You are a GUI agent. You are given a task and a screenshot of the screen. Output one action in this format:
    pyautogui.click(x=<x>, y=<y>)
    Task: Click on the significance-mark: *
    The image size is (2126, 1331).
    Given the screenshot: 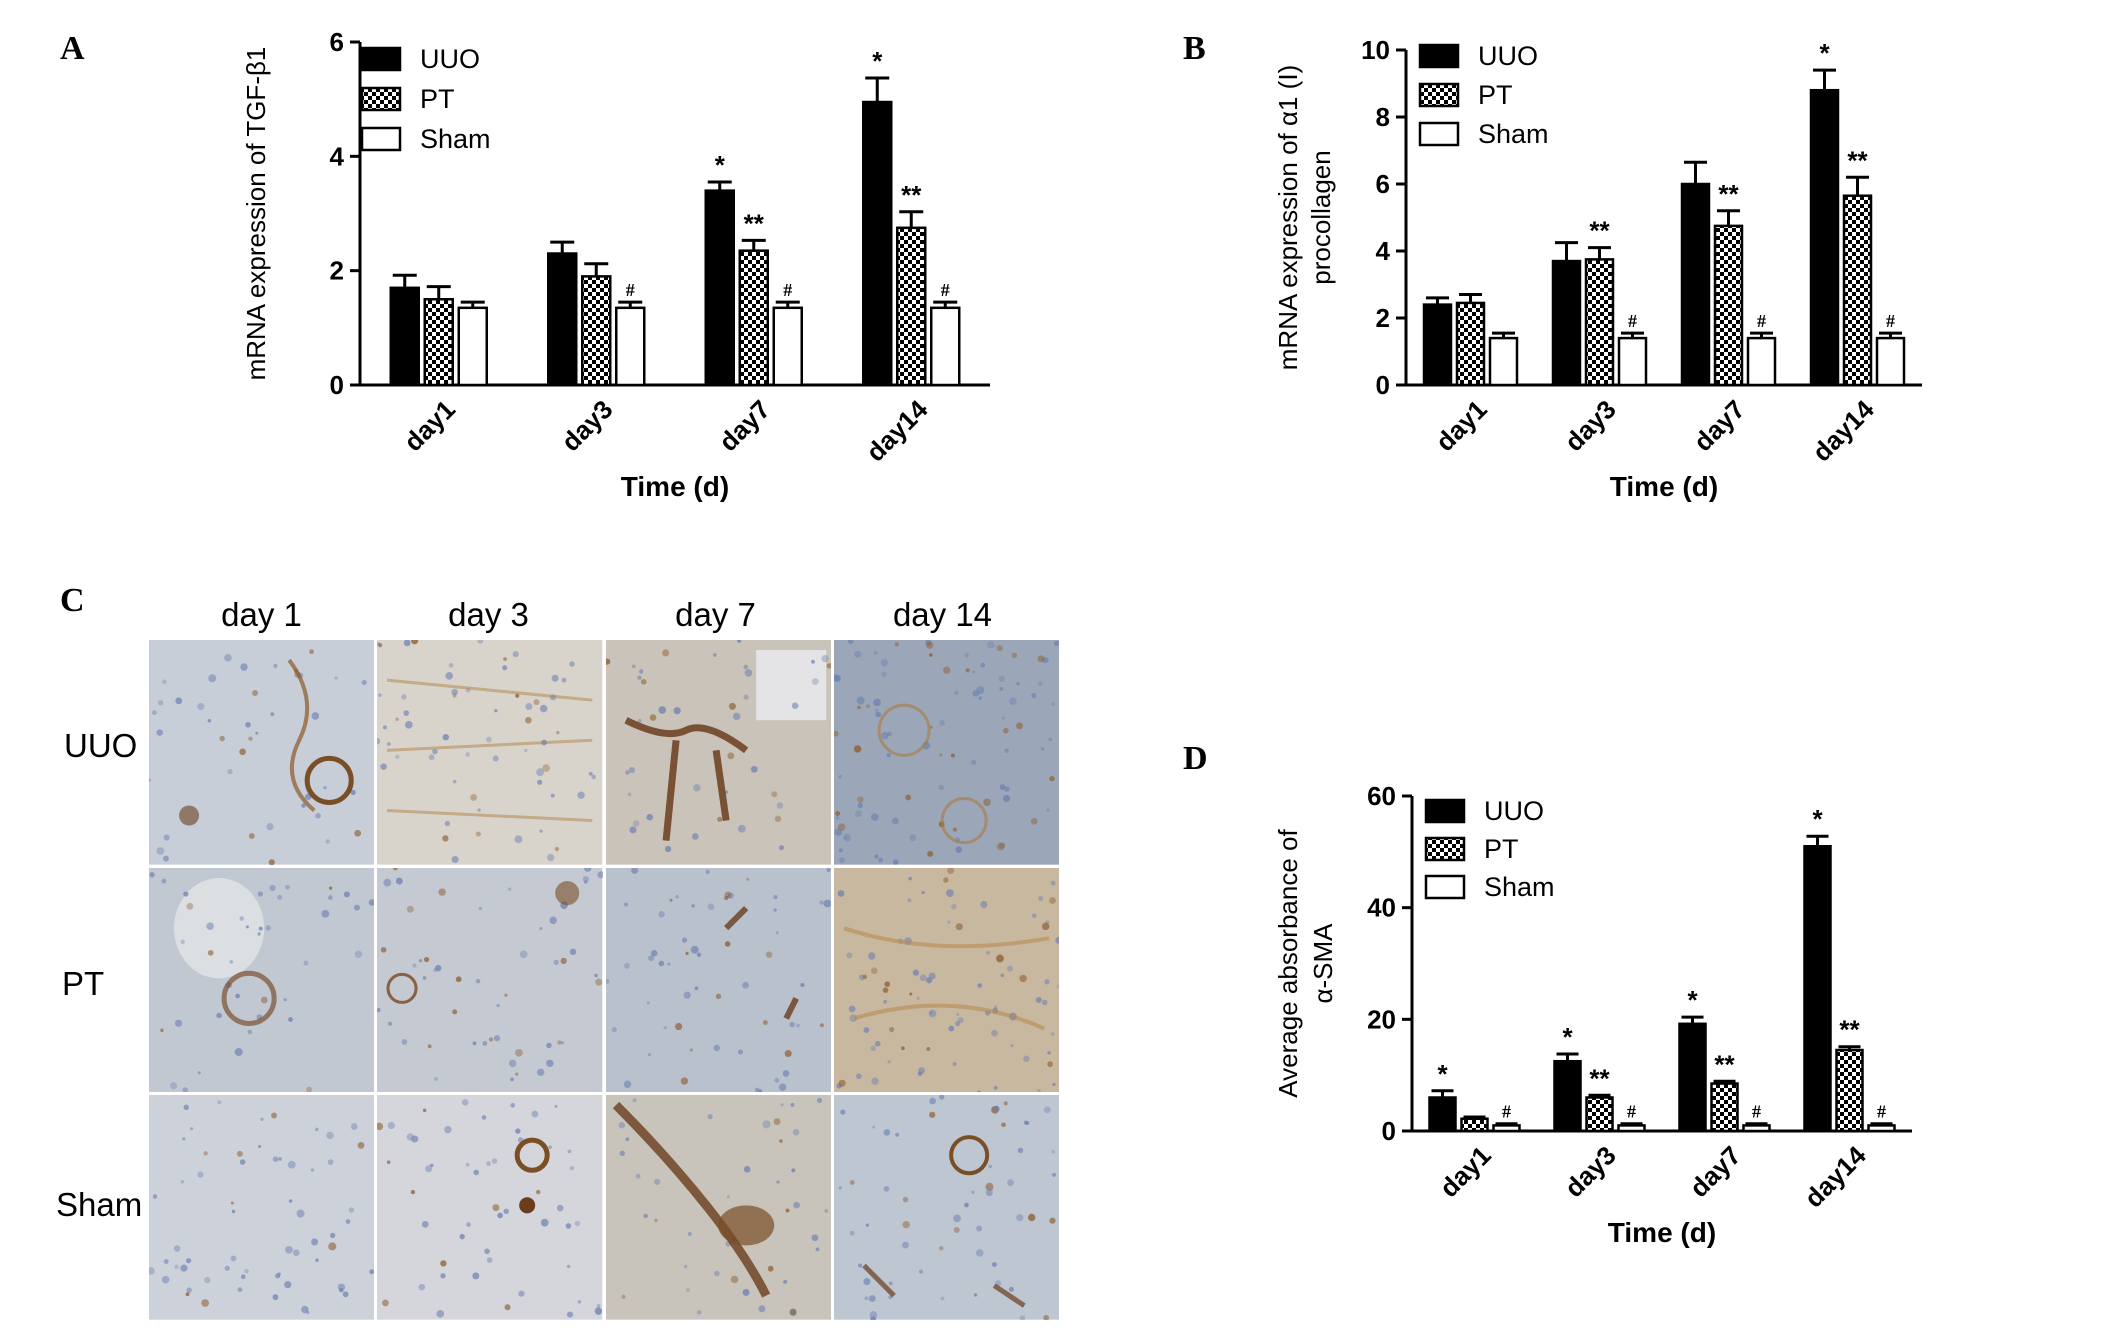 What is the action you would take?
    pyautogui.click(x=1567, y=1037)
    